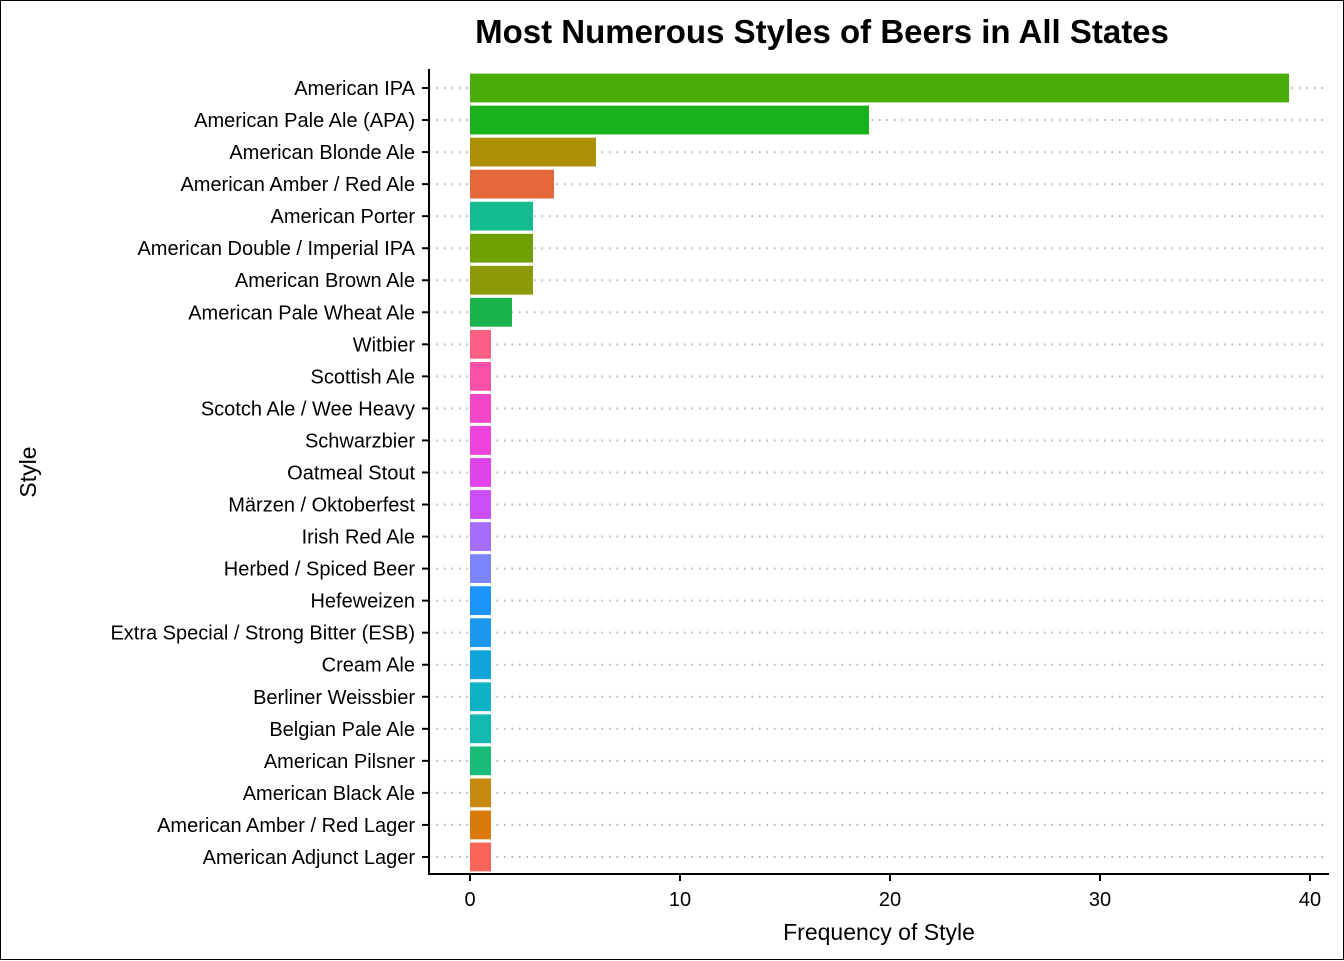  What do you see at coordinates (360, 441) in the screenshot?
I see `y-tick-label: Schwarzbier` at bounding box center [360, 441].